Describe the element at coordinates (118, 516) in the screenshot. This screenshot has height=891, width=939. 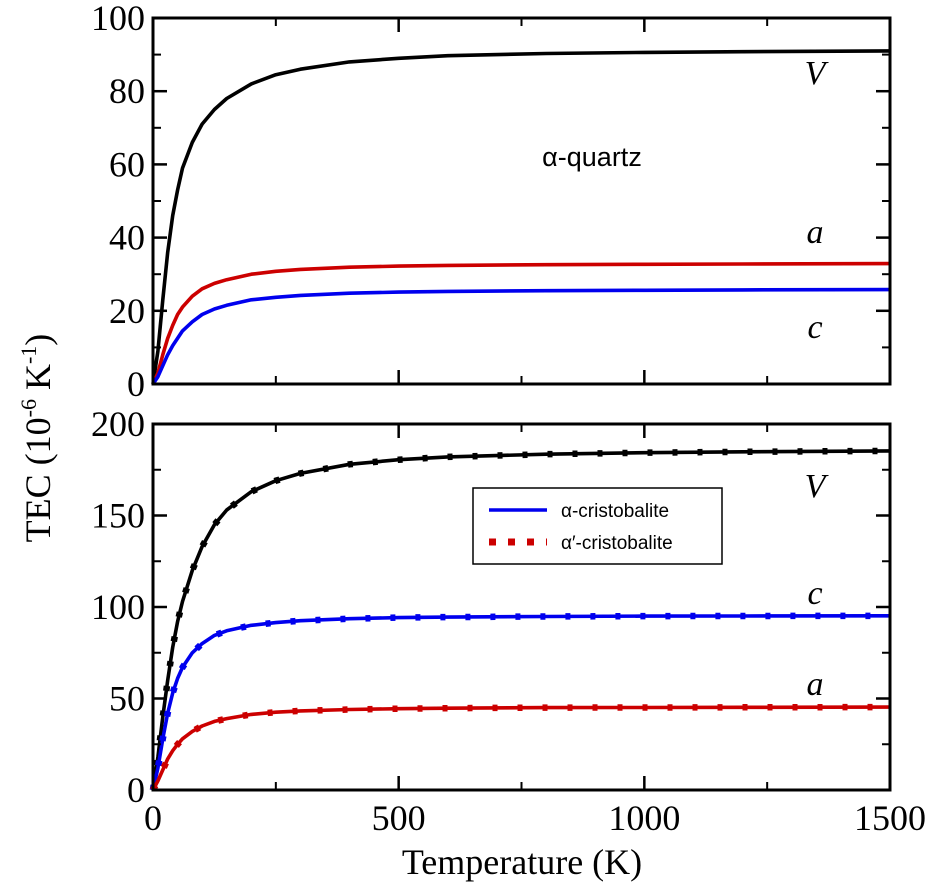
I see `y-tick-label: 150` at that location.